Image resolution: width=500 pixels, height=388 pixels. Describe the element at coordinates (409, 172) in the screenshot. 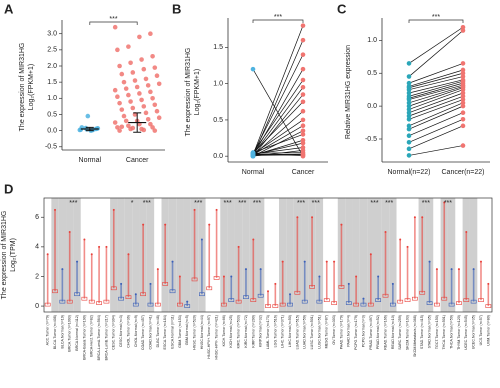

I see `x-tick-label: Normal(n=22)` at that location.